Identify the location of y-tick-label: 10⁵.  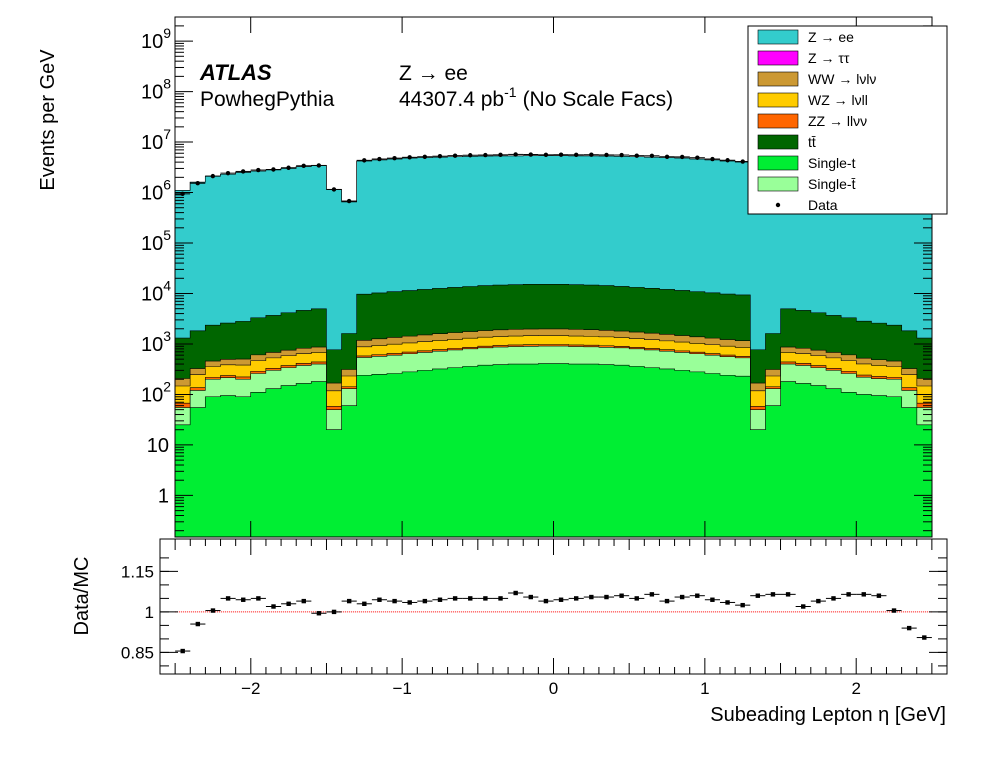
(156, 241).